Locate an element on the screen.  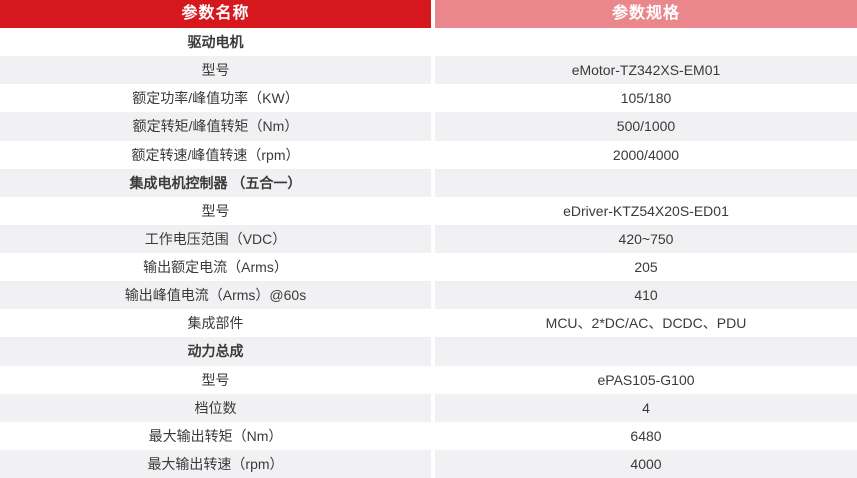
param-value-cell: 410 is located at coordinates (646, 295).